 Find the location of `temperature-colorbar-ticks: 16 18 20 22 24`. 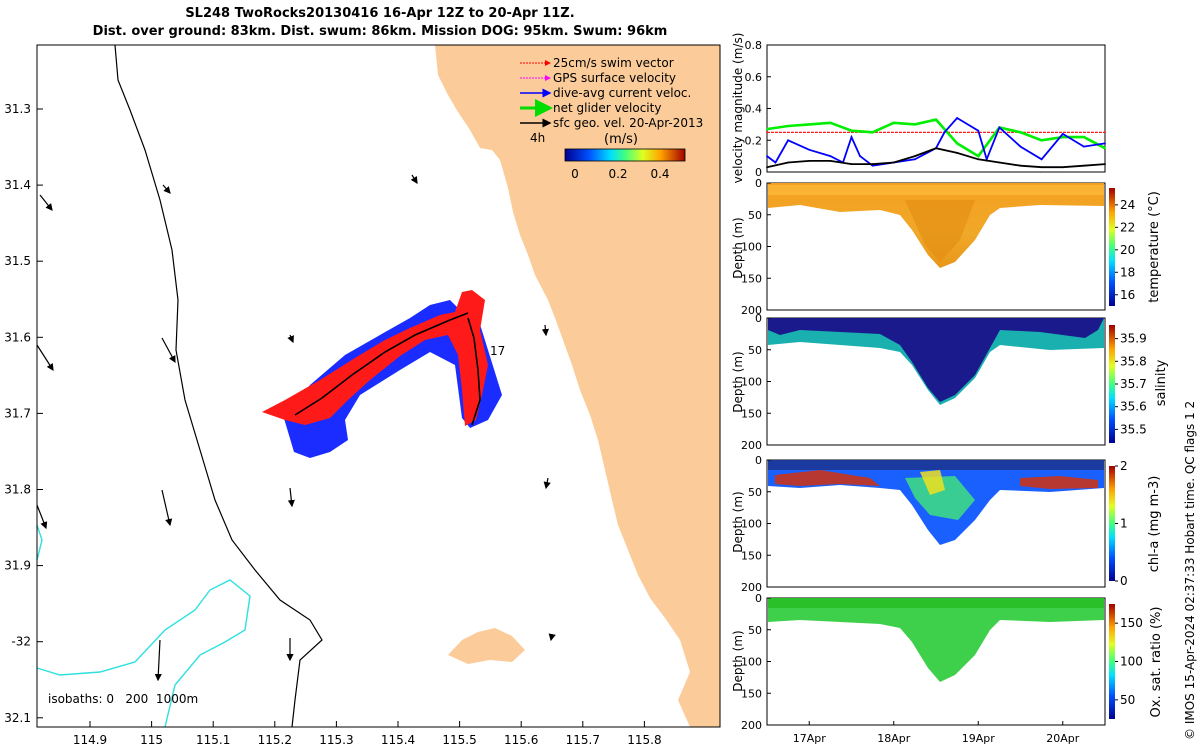

temperature-colorbar-ticks: 16 18 20 22 24 is located at coordinates (1125, 250).